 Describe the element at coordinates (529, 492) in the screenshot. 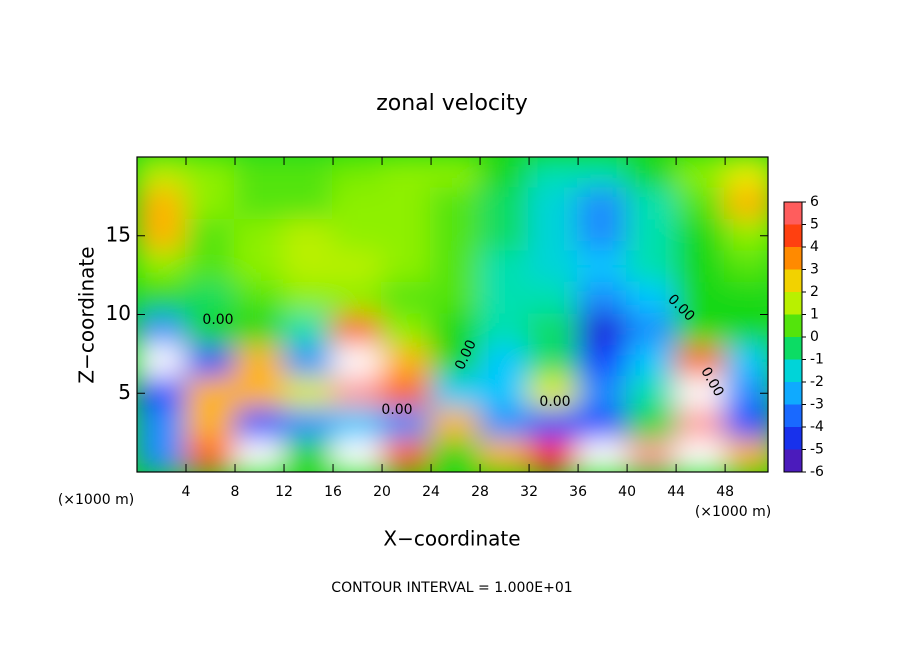

I see `x-tick-label: 32` at that location.